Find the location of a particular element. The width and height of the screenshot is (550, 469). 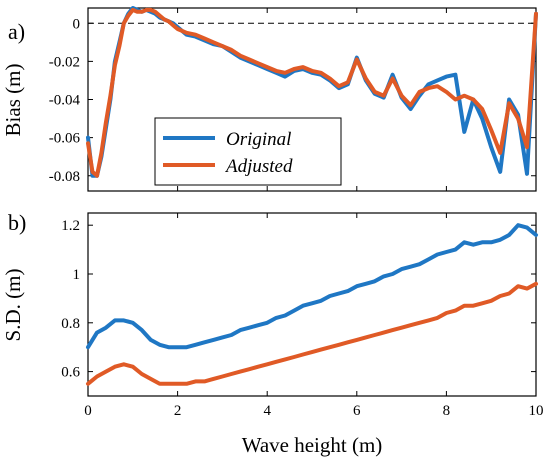

sd-x-tick-label: 2 is located at coordinates (178, 411).